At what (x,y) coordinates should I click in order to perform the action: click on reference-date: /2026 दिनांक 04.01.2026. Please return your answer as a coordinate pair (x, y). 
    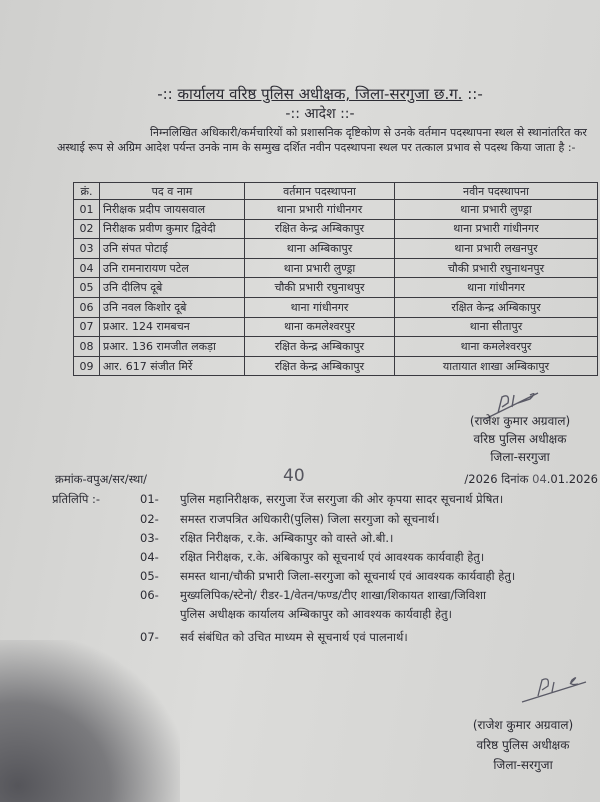
    Looking at the image, I should click on (531, 479).